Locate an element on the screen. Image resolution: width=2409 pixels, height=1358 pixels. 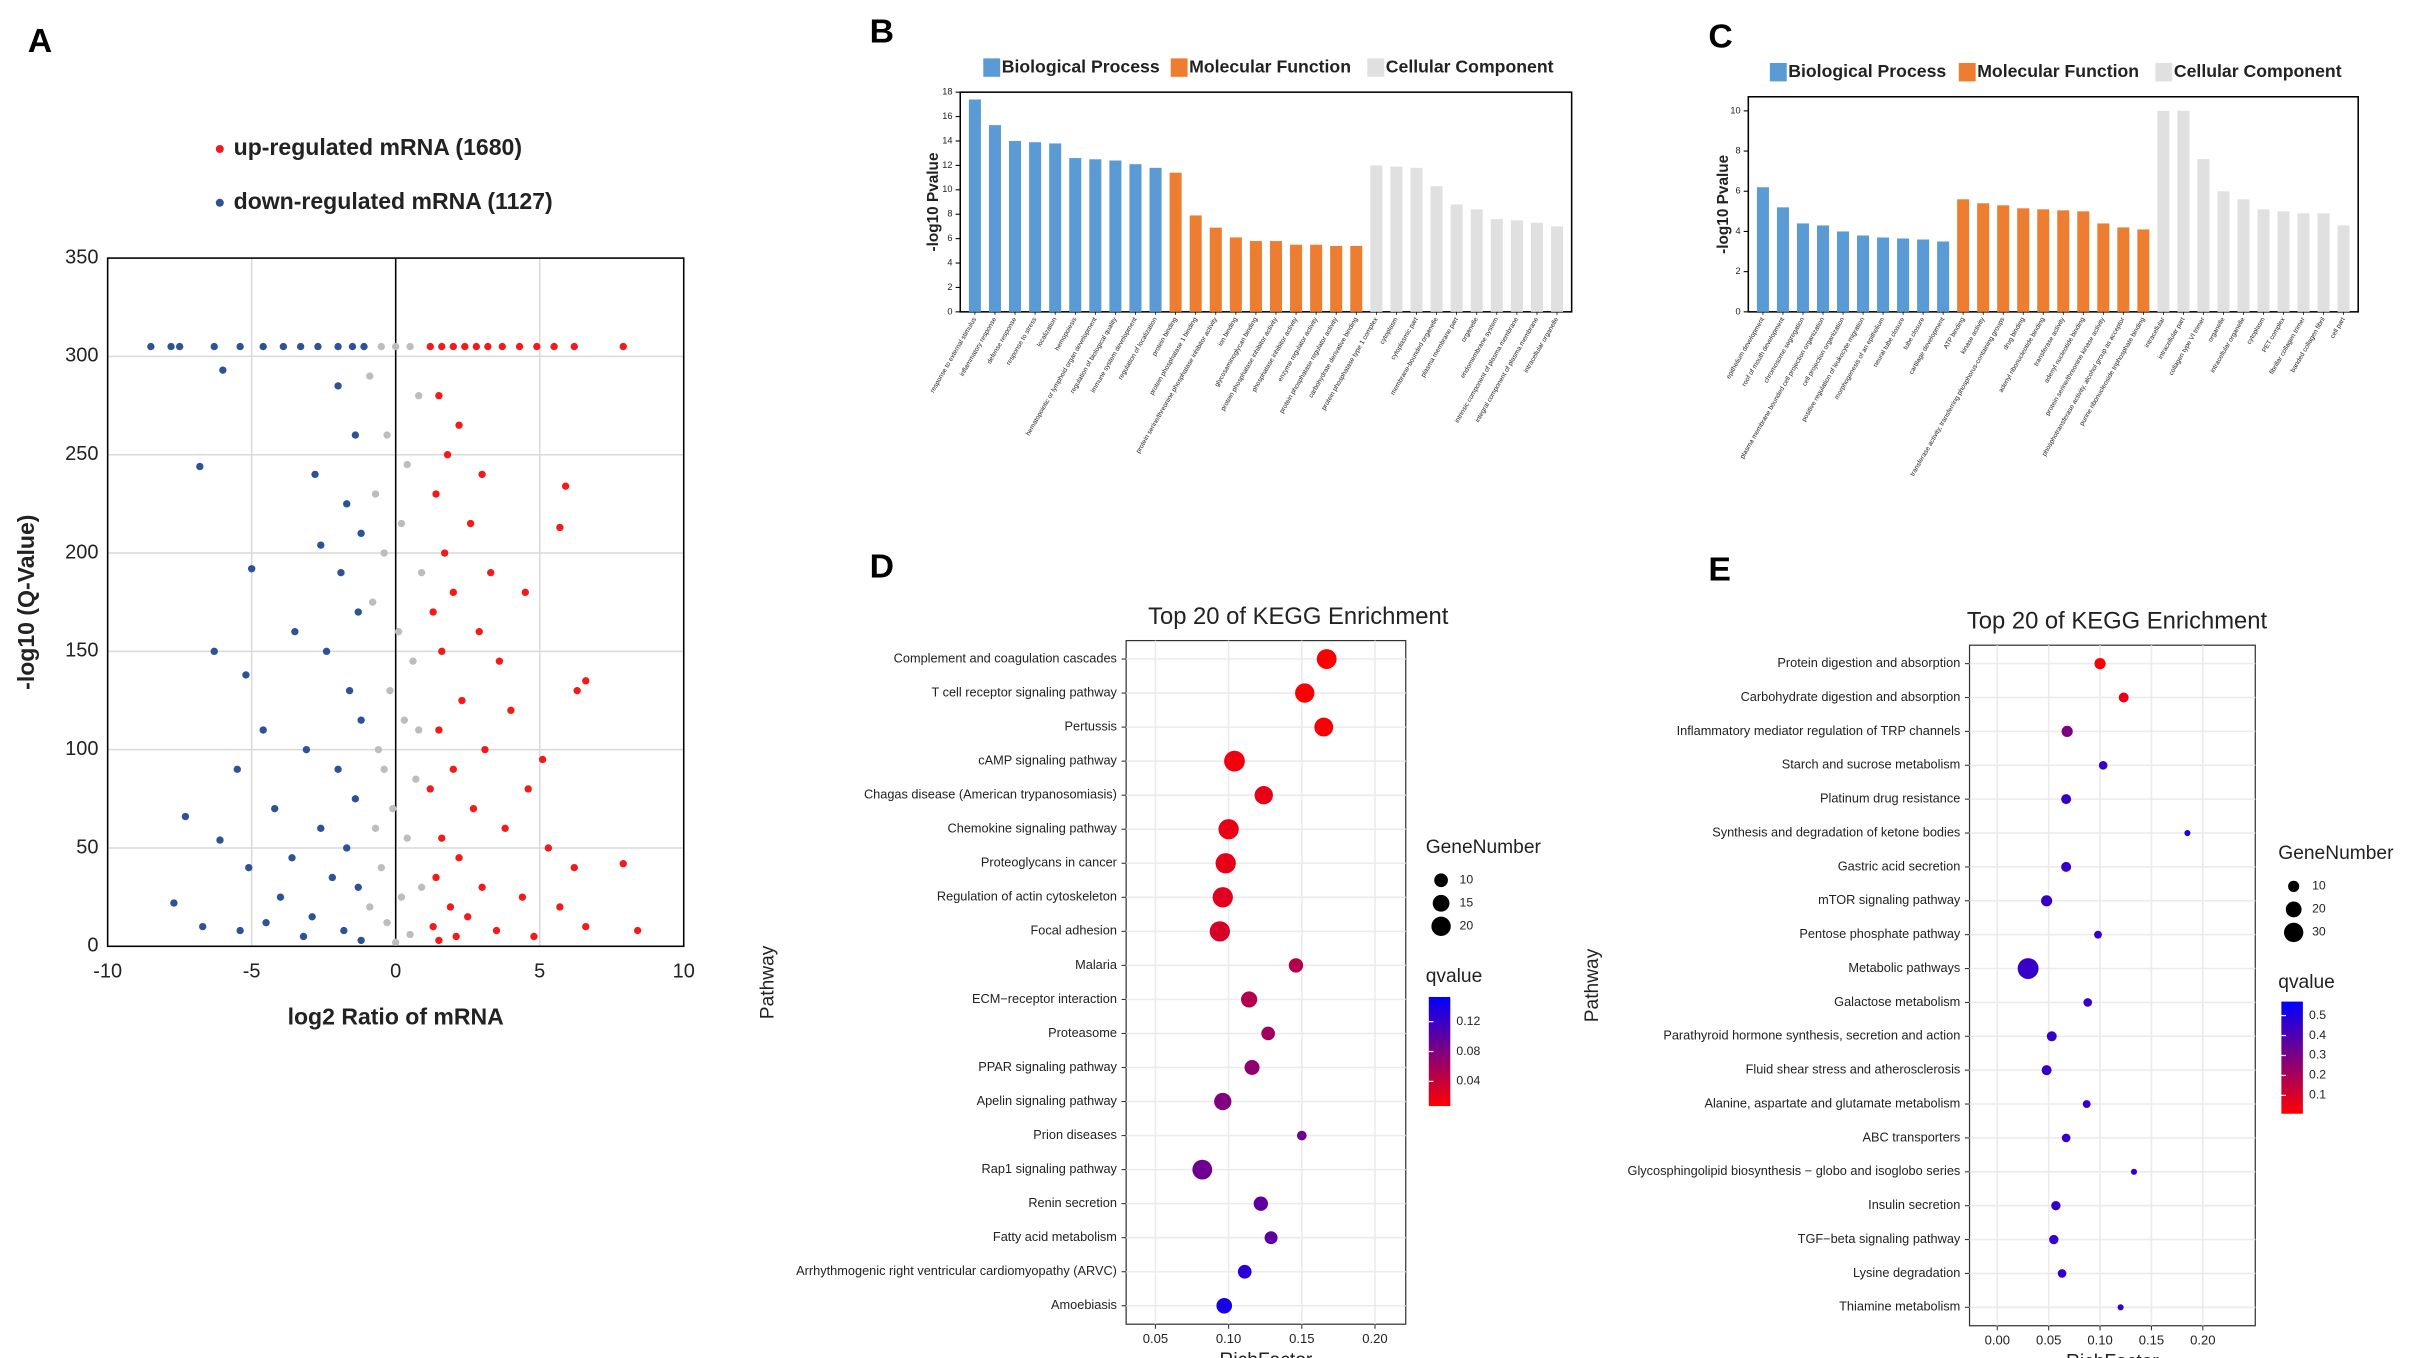
y-tick-label: Thiamine metabolism is located at coordinates (1899, 1306).